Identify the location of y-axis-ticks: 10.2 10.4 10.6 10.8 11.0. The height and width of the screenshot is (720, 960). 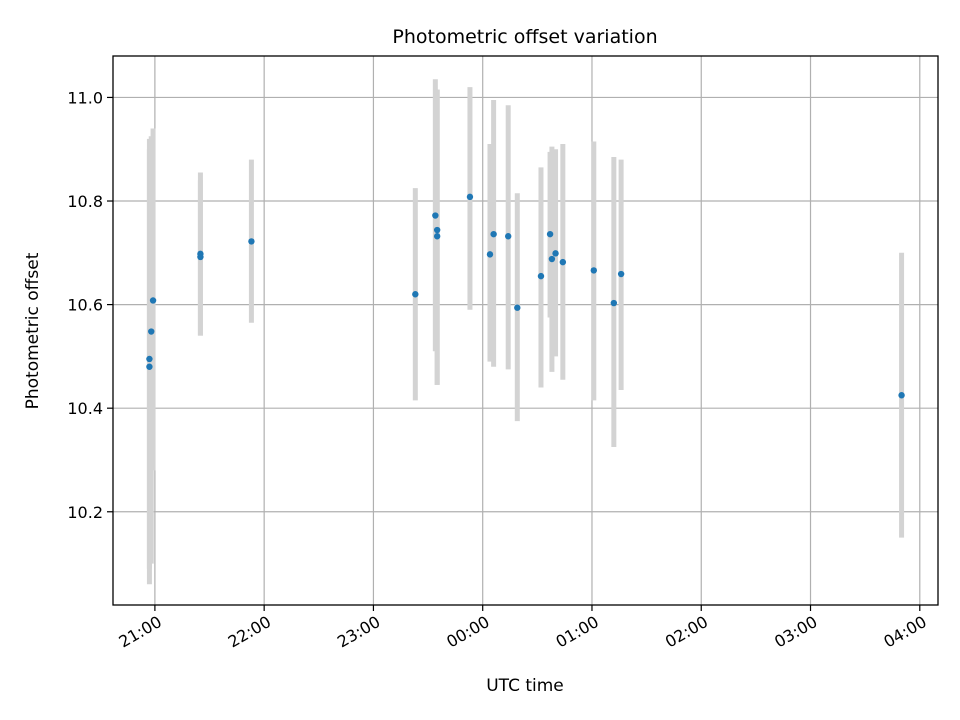
(90, 305).